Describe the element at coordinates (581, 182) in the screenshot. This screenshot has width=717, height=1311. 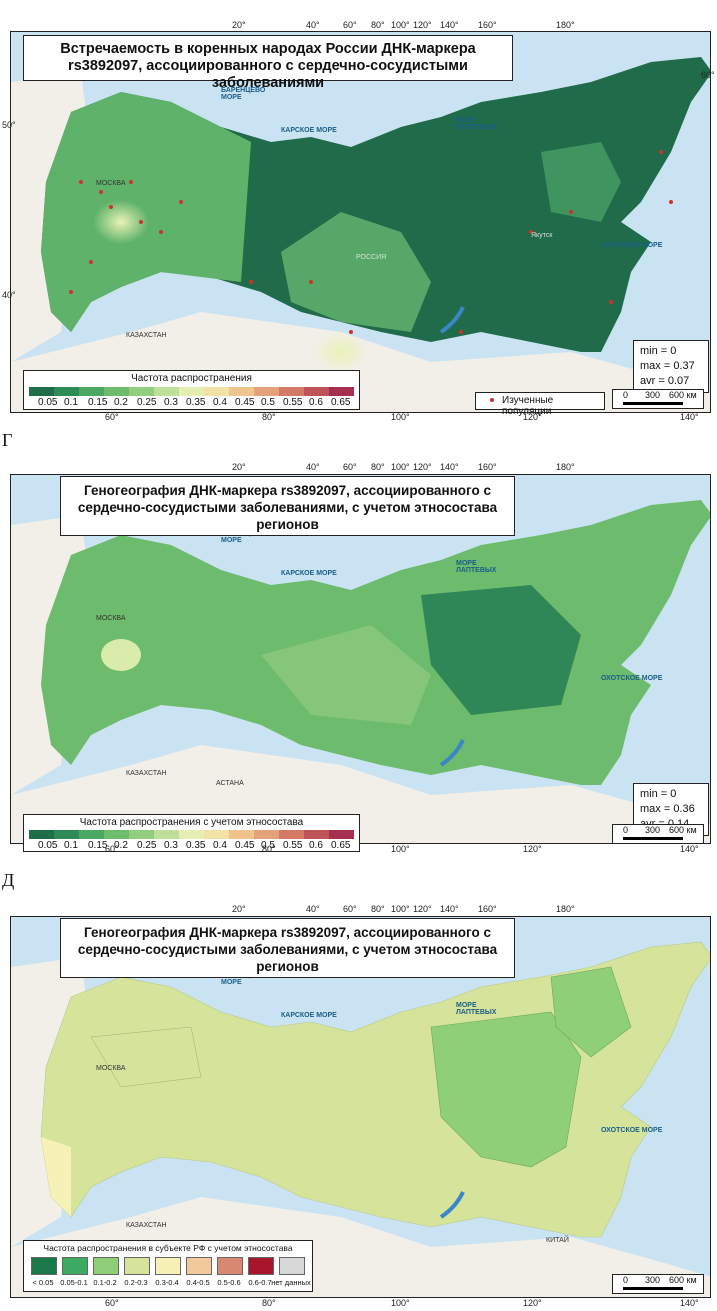
I see `east-region` at that location.